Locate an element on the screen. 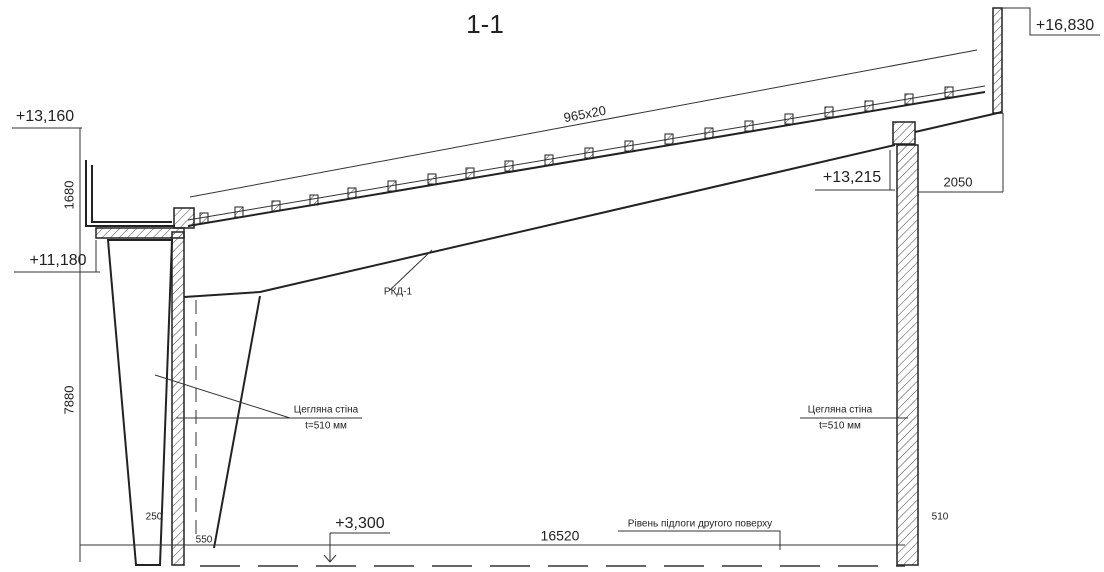 This screenshot has height=572, width=1104. label: Рівень підлоги другого поверху is located at coordinates (700, 524).